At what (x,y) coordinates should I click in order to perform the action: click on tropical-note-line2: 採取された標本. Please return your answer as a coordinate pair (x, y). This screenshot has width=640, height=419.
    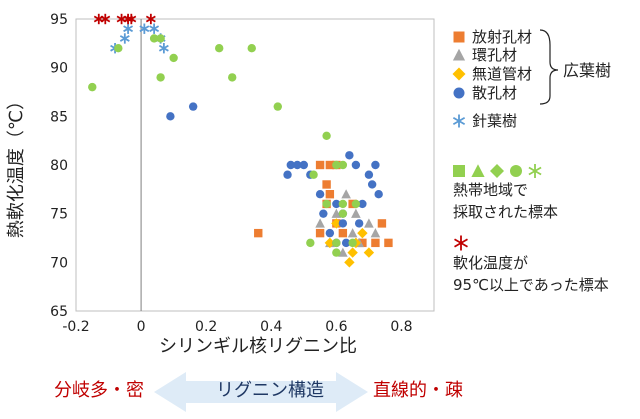
    Looking at the image, I should click on (505, 212).